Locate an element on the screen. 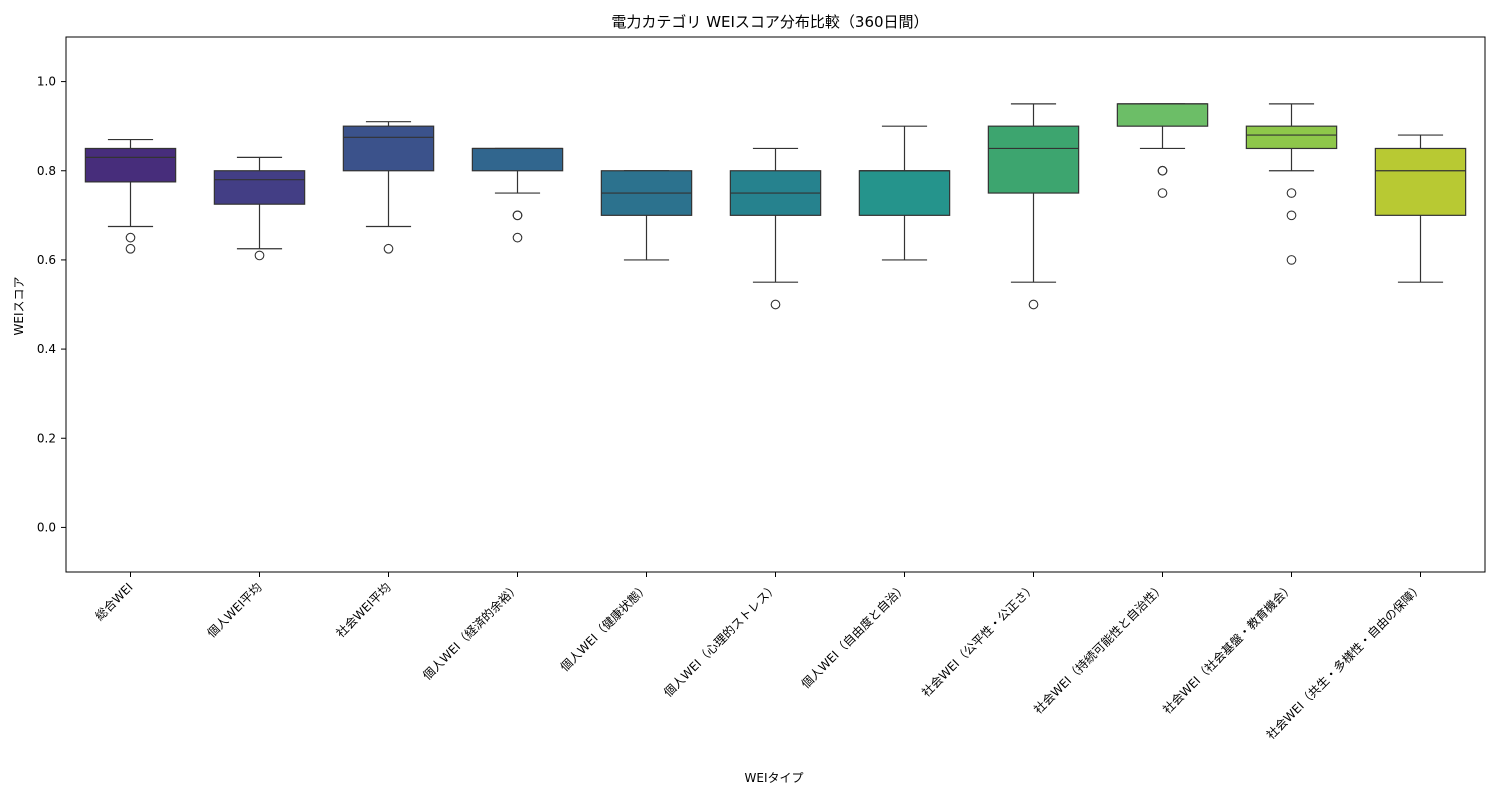 This screenshot has width=1500, height=800. x-tick-label: 総合WEI is located at coordinates (114, 602).